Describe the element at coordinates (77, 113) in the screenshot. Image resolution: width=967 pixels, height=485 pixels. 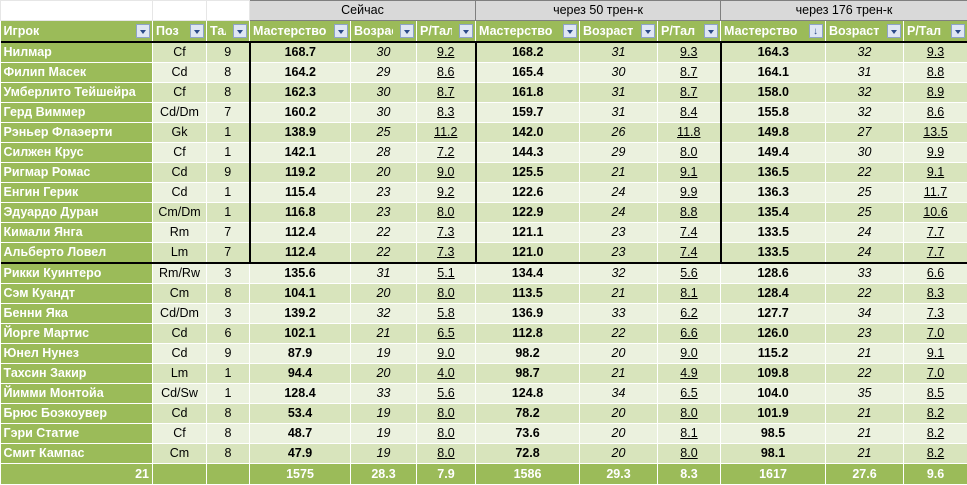
I see `player-name-cell: Герд Виммер` at that location.